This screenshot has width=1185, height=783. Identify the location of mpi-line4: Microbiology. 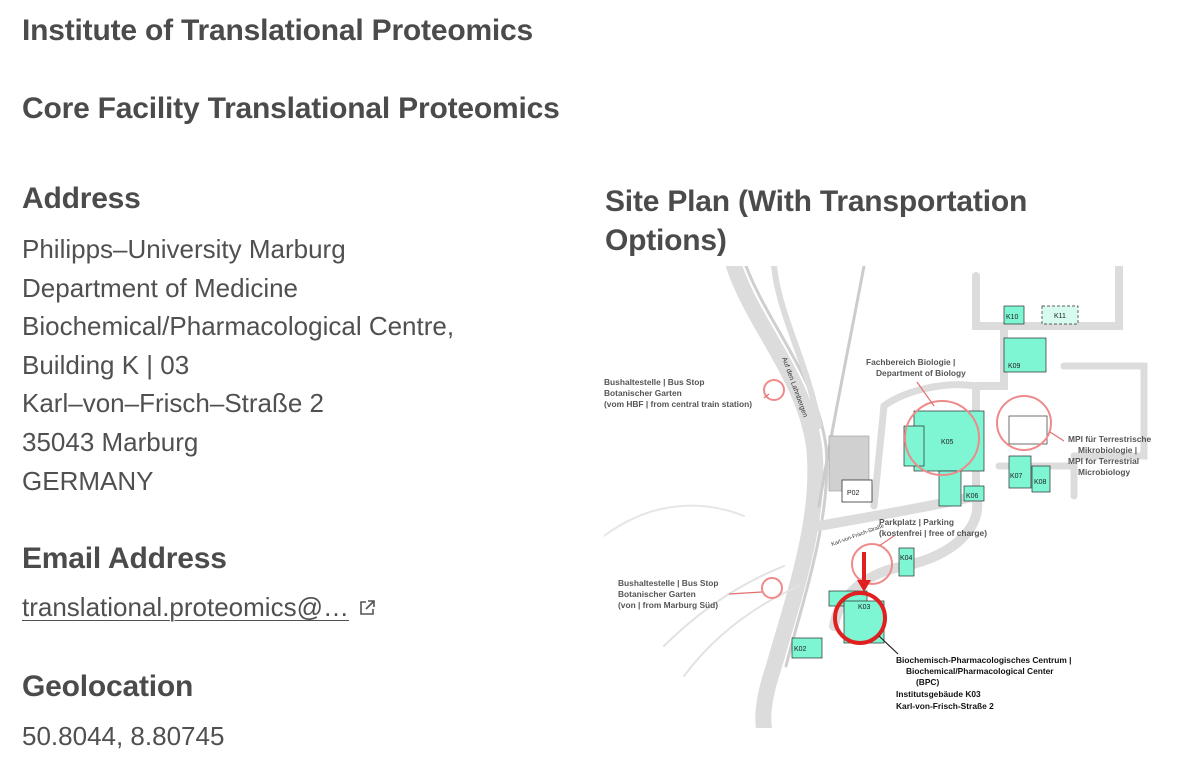
(1104, 472).